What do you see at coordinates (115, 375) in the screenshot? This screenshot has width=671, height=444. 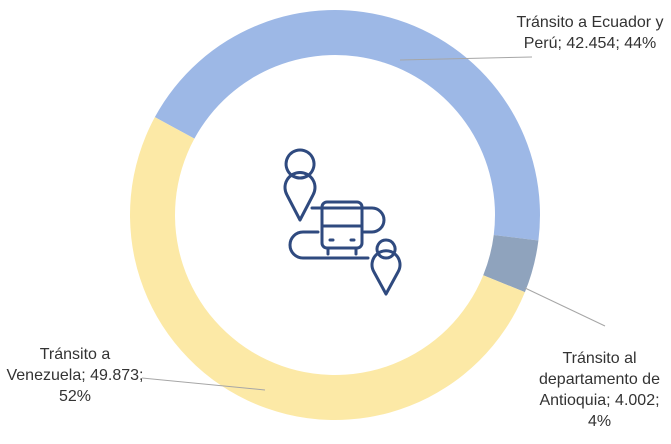 I see `value-label: 49.873` at bounding box center [115, 375].